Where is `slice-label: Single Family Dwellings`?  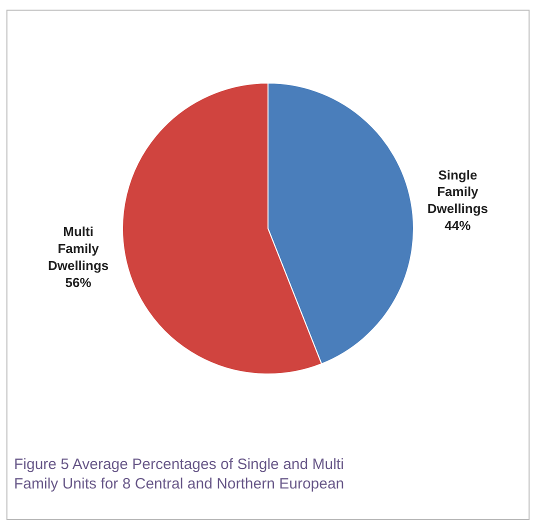 slice-label: Single Family Dwellings is located at coordinates (457, 191).